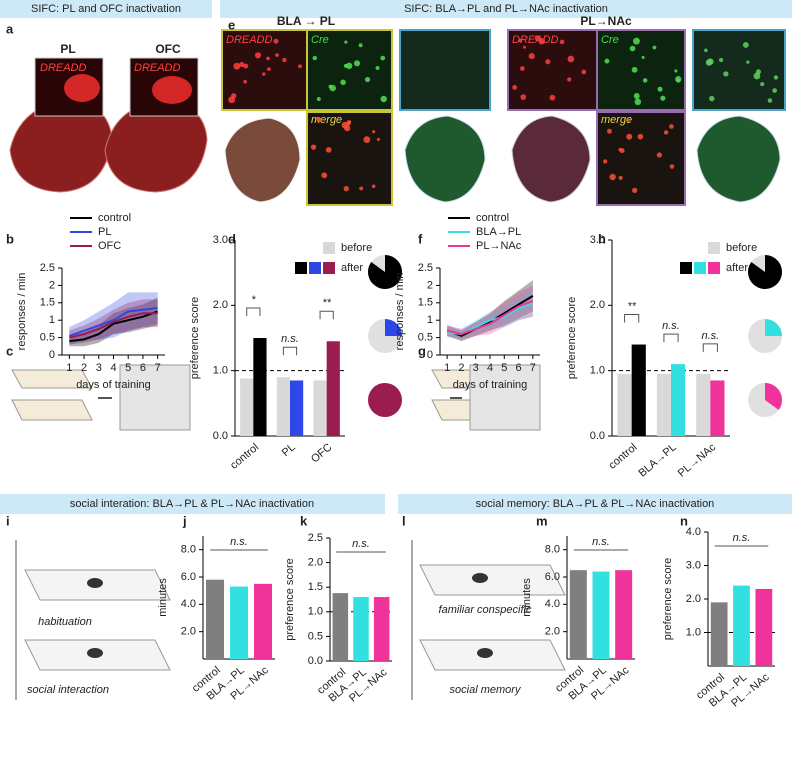 Image resolution: width=792 pixels, height=759 pixels. I want to click on y-tick-label: 0.0, so click(220, 436).